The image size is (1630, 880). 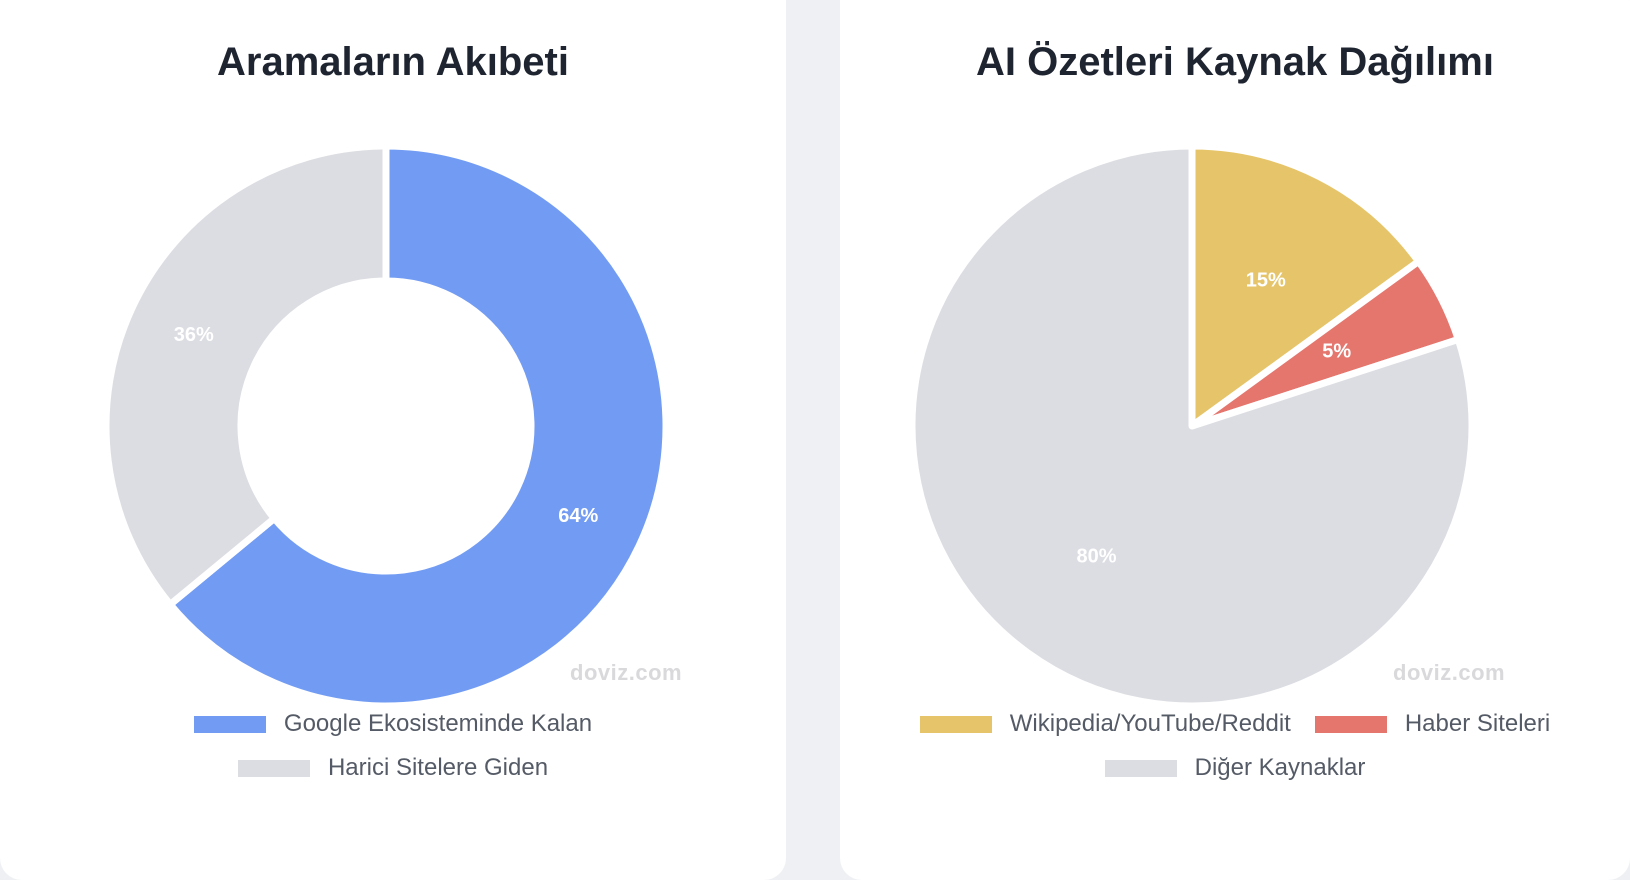 I want to click on legend-swatch-news, so click(x=1350, y=724).